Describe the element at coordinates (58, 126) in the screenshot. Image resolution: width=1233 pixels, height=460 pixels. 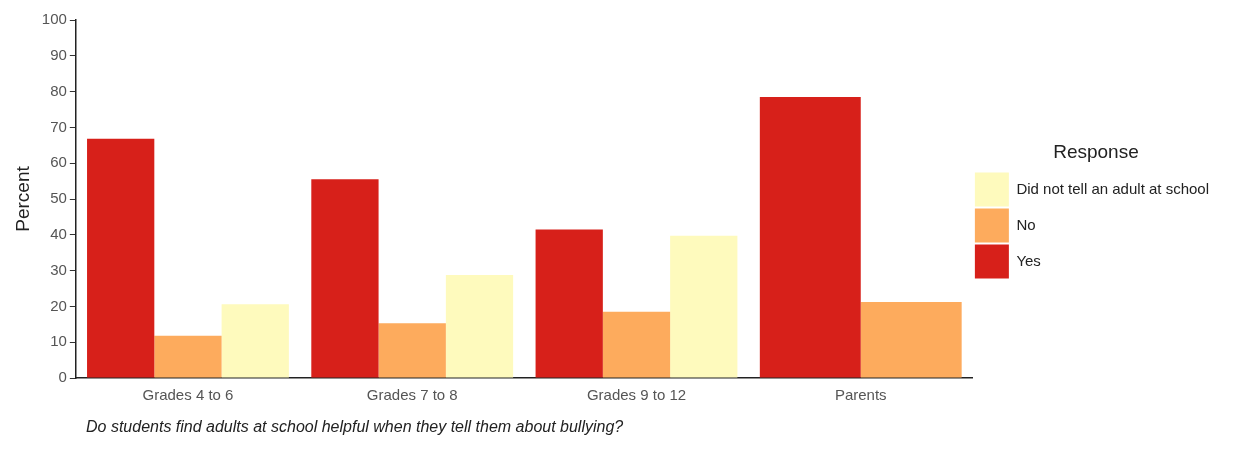
I see `y-tick-label: 70` at that location.